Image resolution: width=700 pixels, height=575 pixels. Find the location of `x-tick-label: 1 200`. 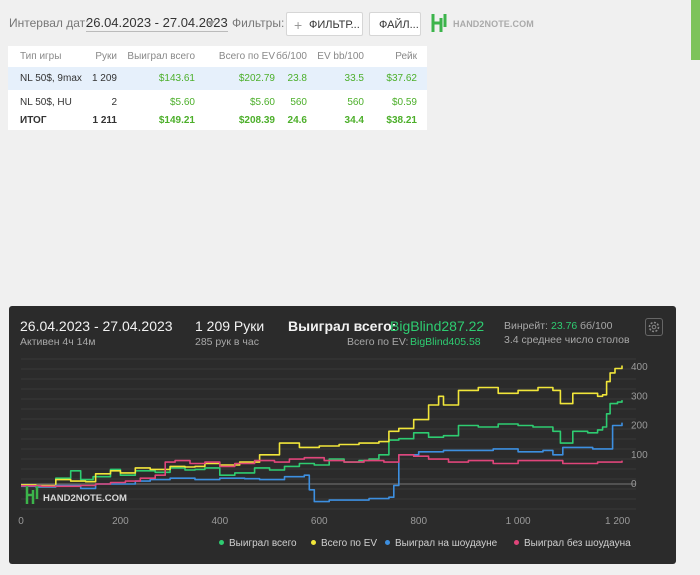

x-tick-label: 1 200 is located at coordinates (617, 521).